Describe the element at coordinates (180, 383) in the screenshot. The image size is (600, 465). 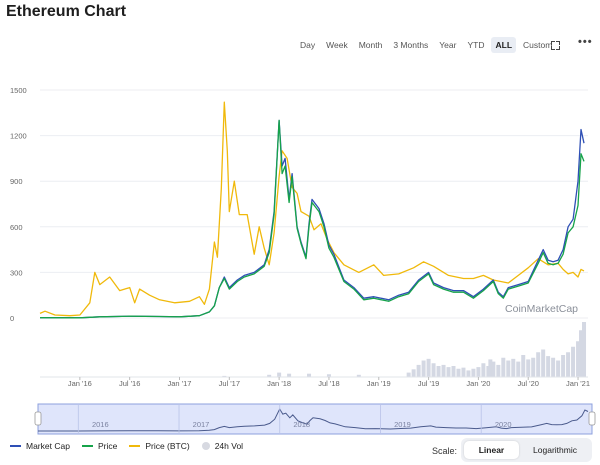
I see `x-tick-label: Jan '17` at that location.